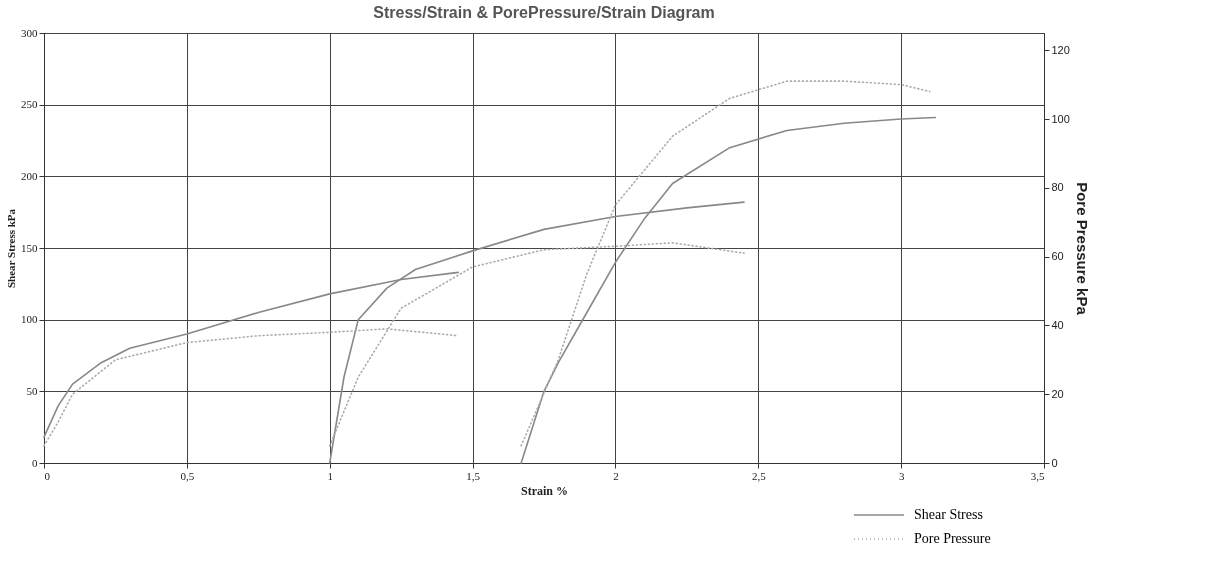  What do you see at coordinates (1060, 49) in the screenshot?
I see `y2-tick-label: 120` at bounding box center [1060, 49].